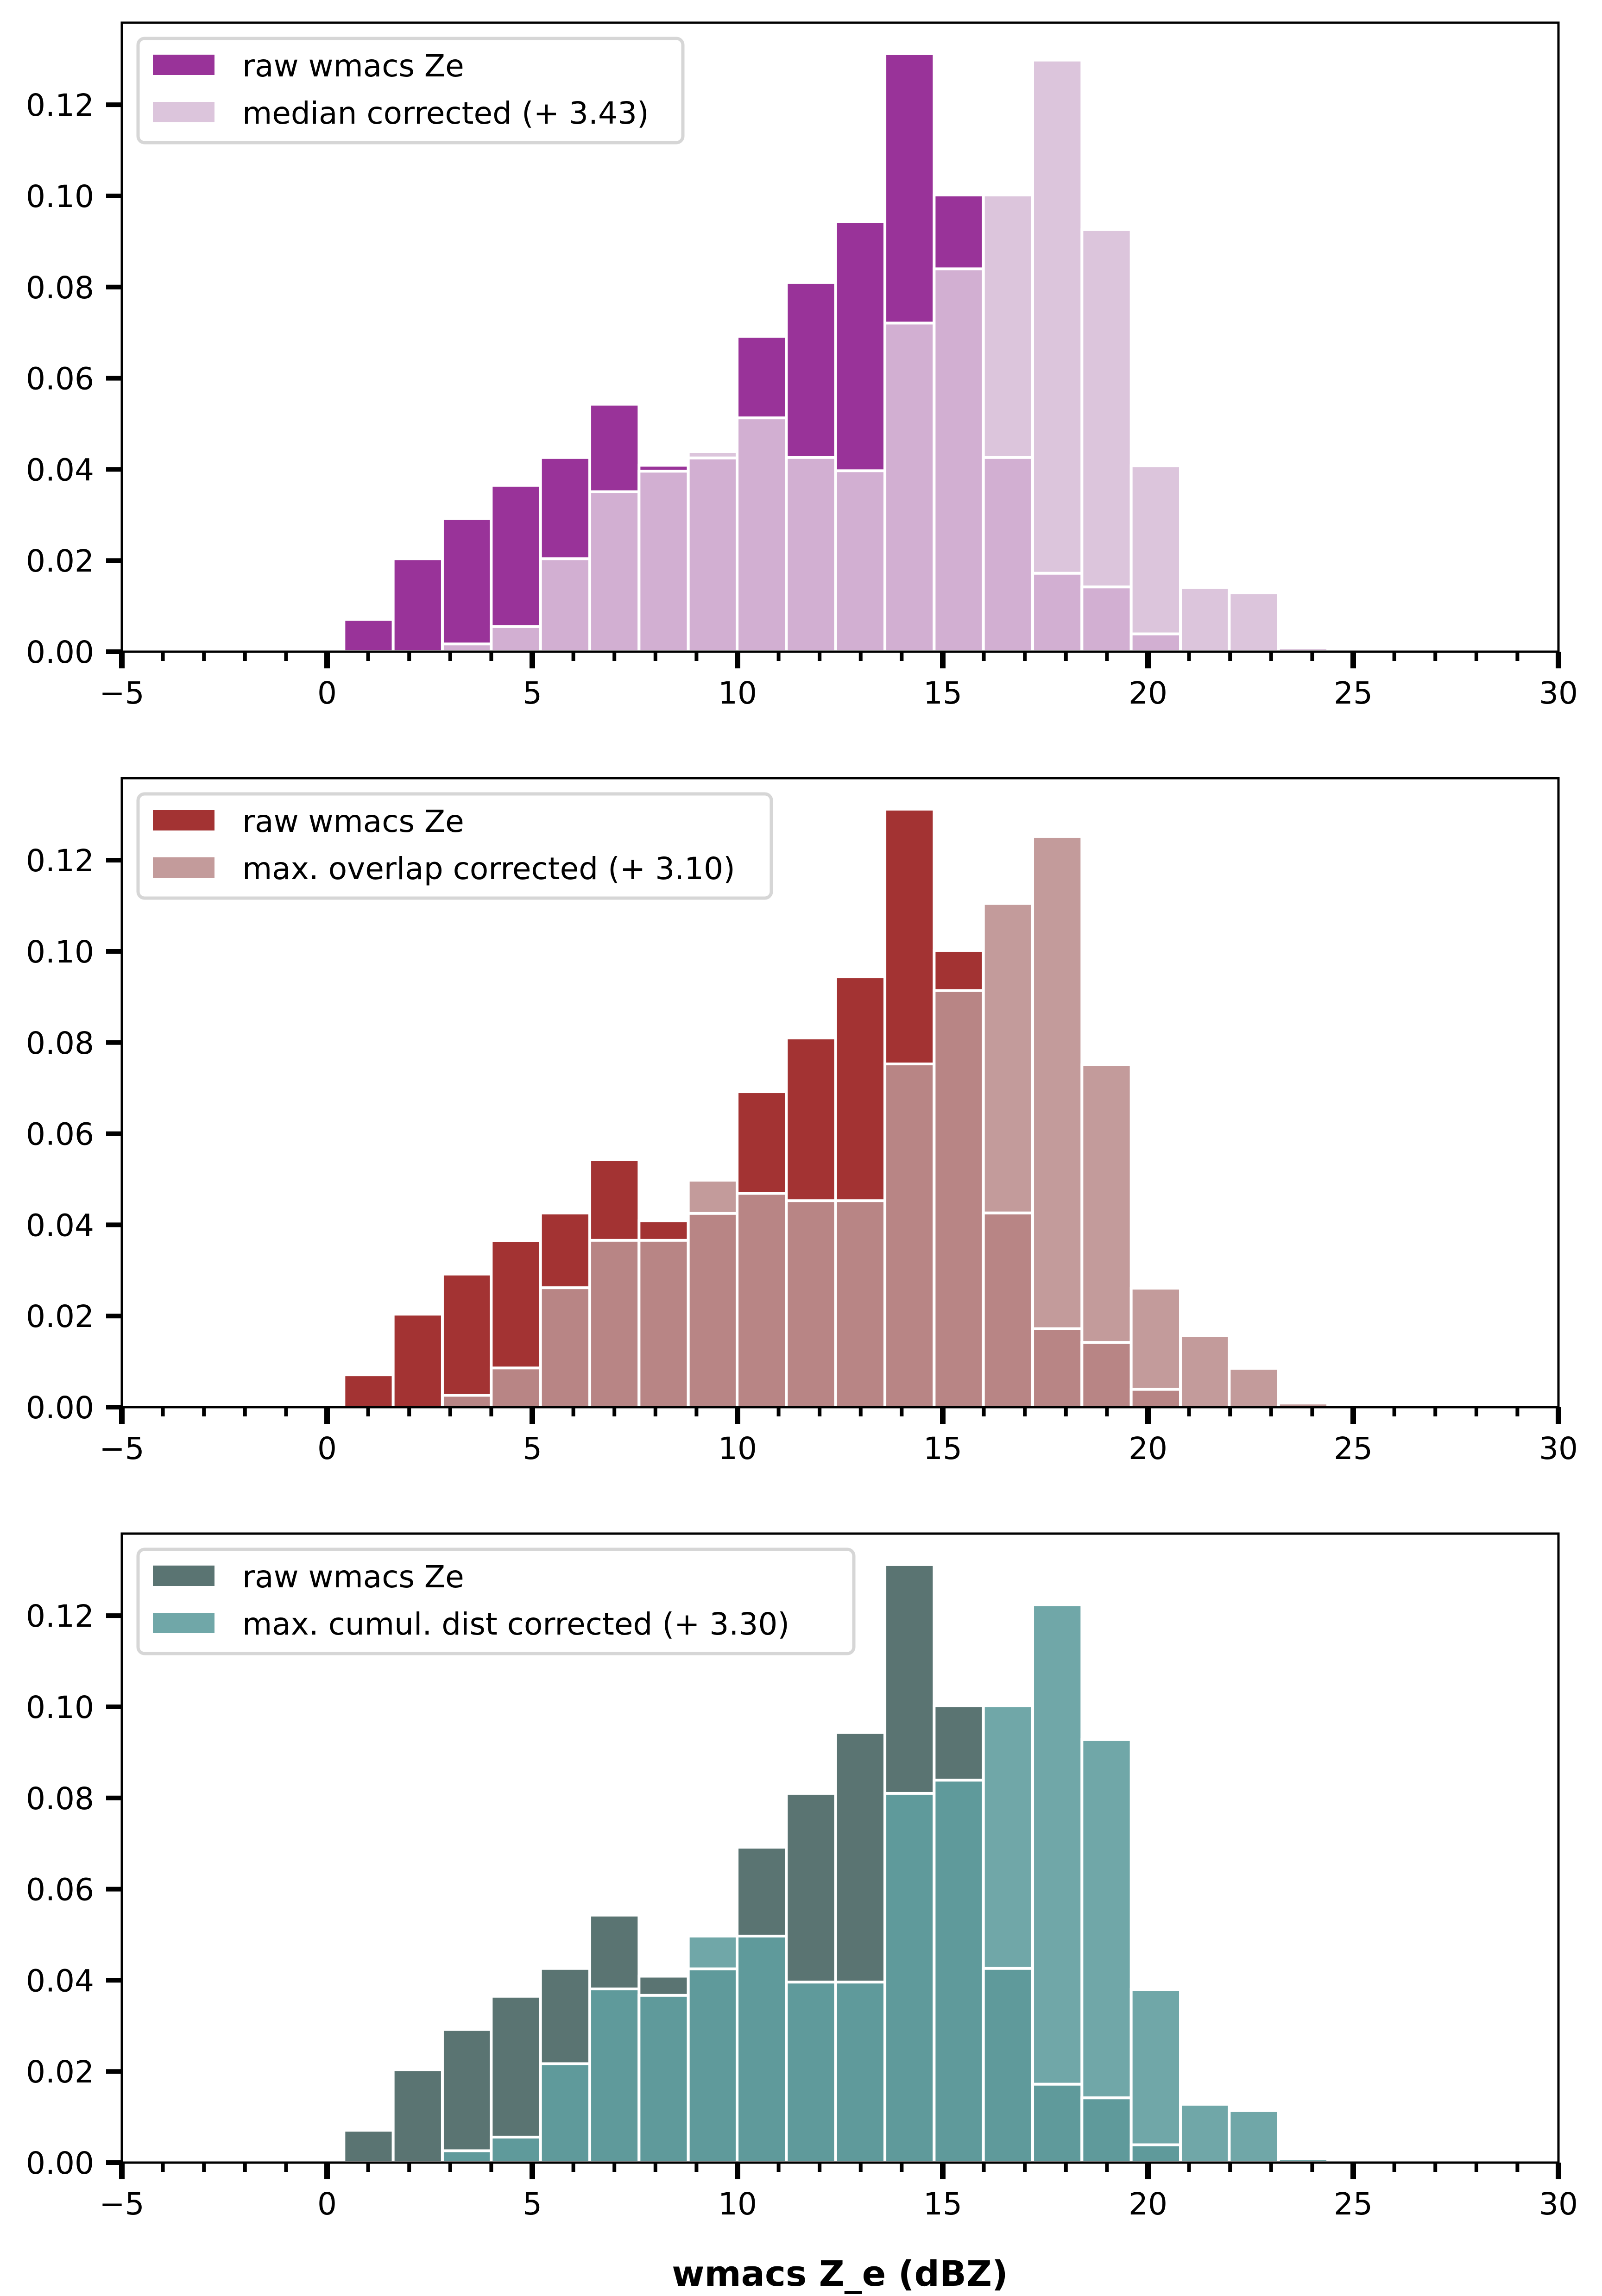  I want to click on x-tick-label: 5, so click(532, 693).